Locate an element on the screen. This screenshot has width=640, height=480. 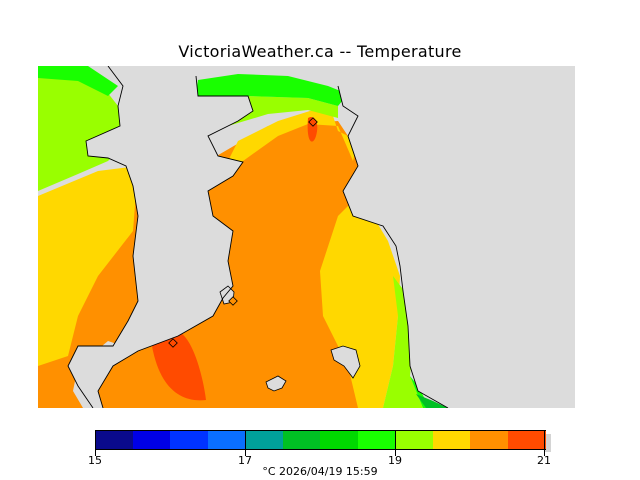
band-165-17-southeast is located at coordinates (432, 401).